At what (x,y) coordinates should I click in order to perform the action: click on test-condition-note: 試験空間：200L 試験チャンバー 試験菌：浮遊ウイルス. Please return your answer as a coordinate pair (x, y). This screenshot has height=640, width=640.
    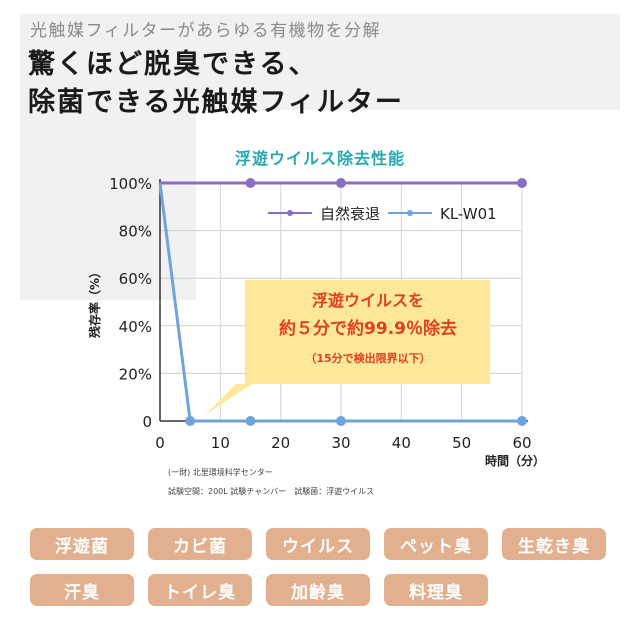
    Looking at the image, I should click on (271, 491).